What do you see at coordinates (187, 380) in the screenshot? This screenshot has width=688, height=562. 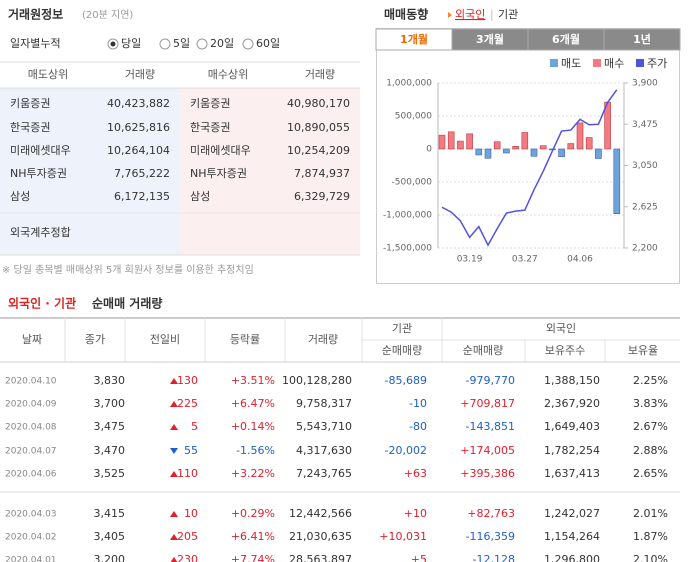 I see `change: 130` at bounding box center [187, 380].